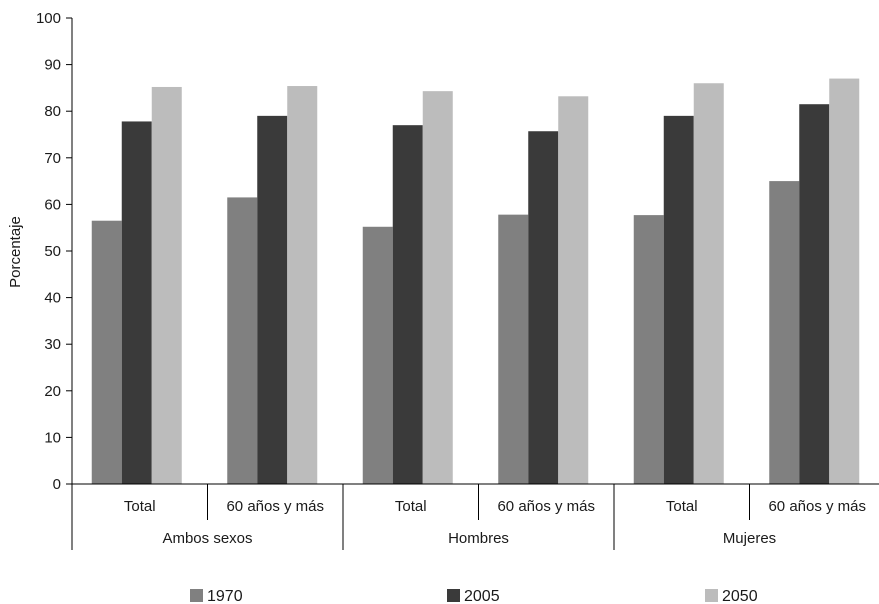 Image resolution: width=879 pixels, height=604 pixels. I want to click on y-tick-label: 90, so click(52, 65).